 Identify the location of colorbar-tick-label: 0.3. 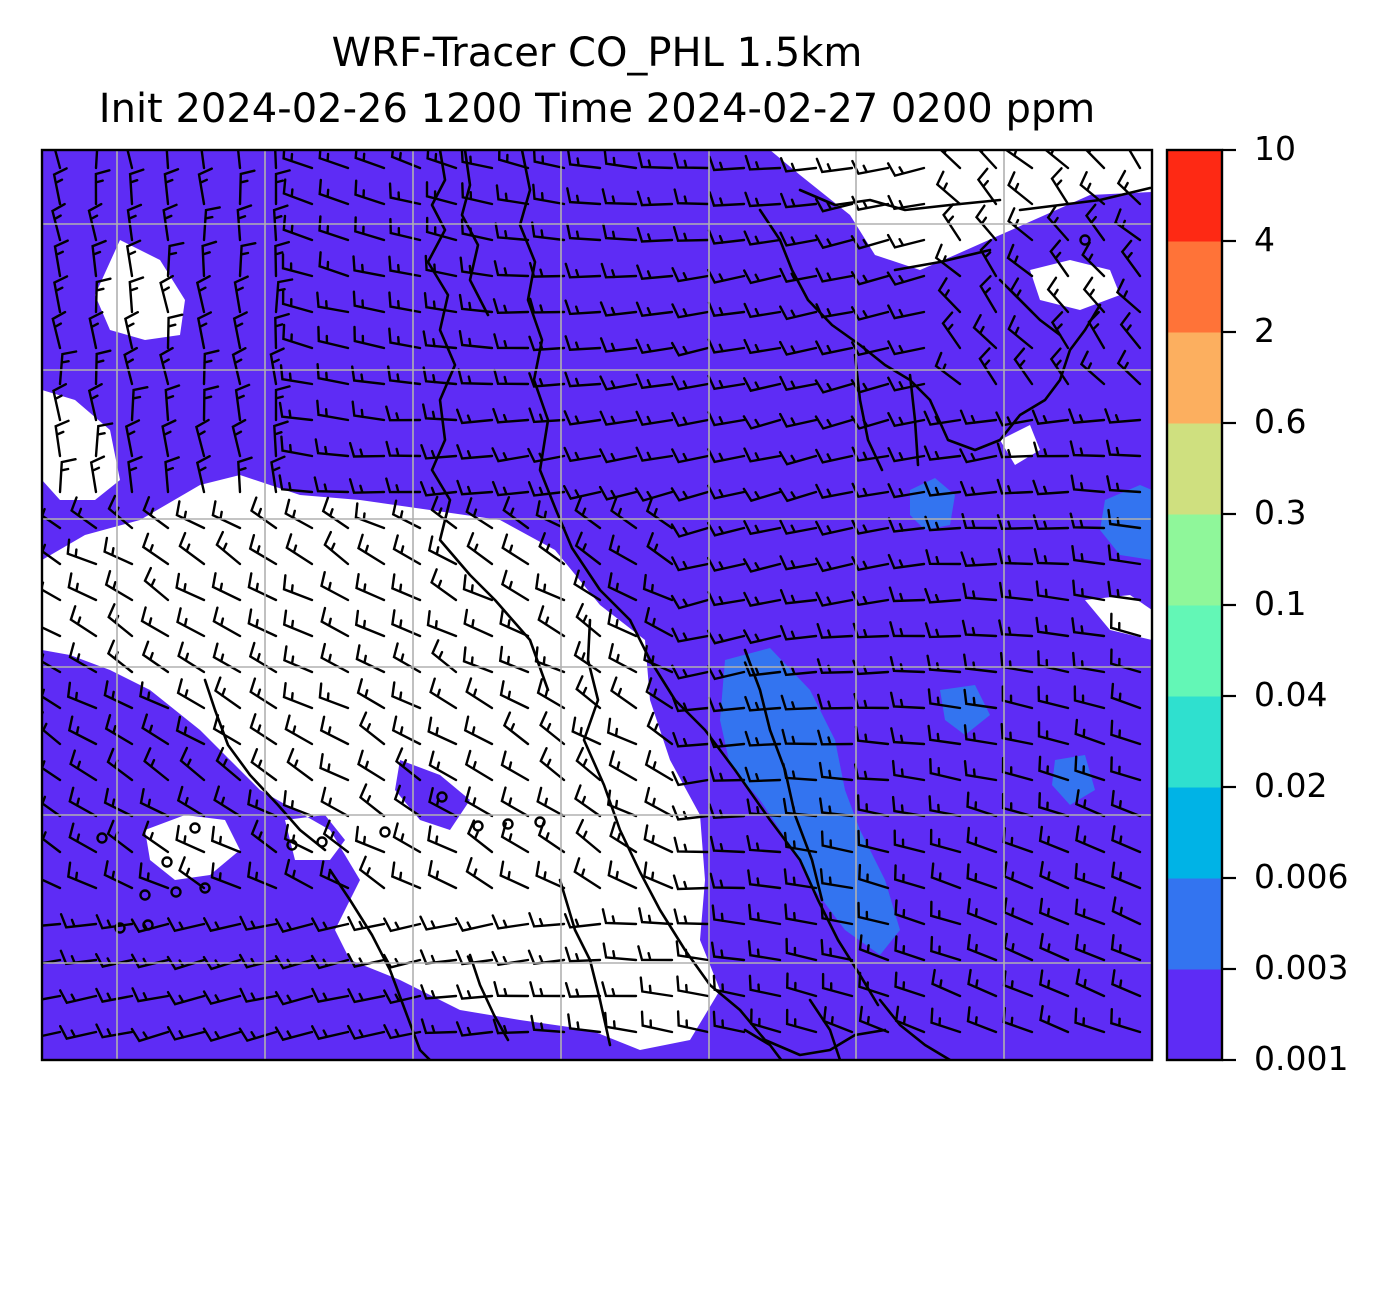
(1280, 512).